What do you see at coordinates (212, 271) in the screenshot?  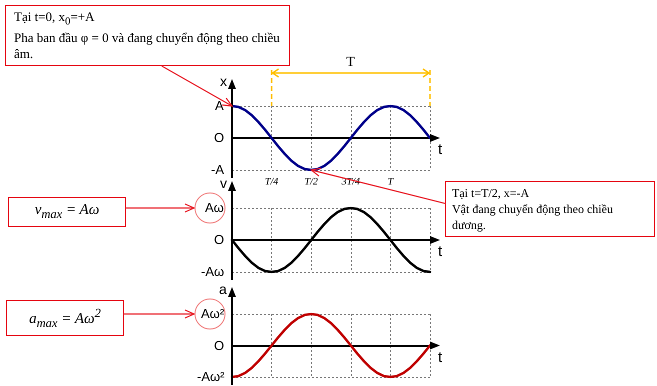 I see `text: -Aω` at bounding box center [212, 271].